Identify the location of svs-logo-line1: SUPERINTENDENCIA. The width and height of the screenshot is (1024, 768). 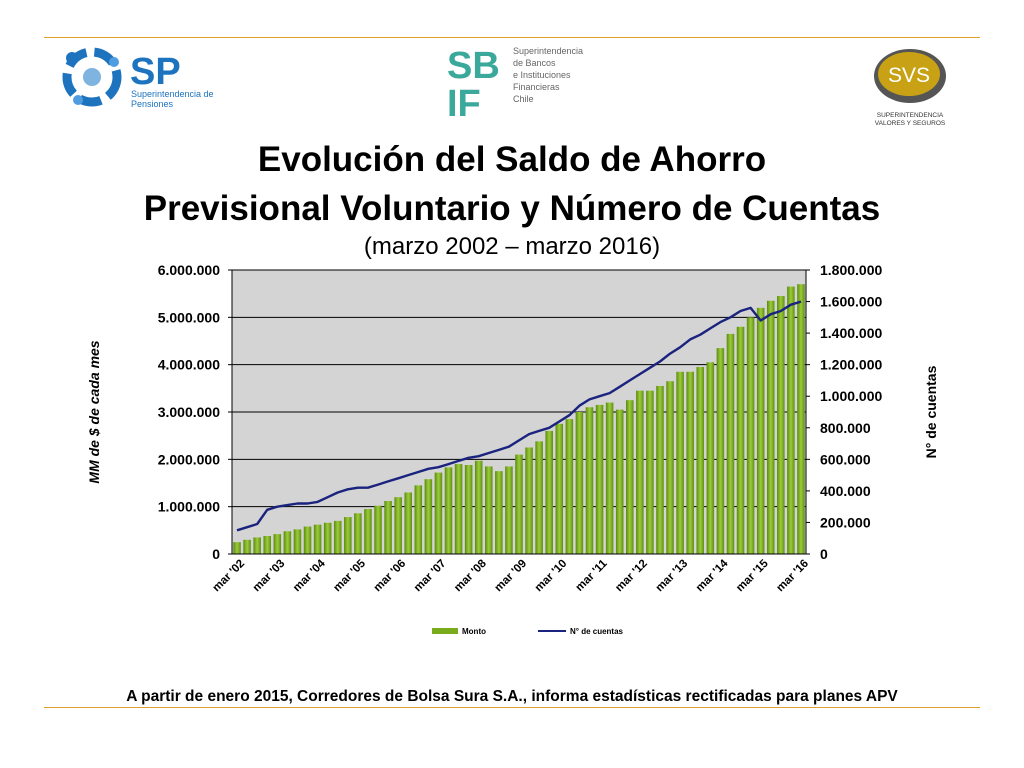
(910, 115).